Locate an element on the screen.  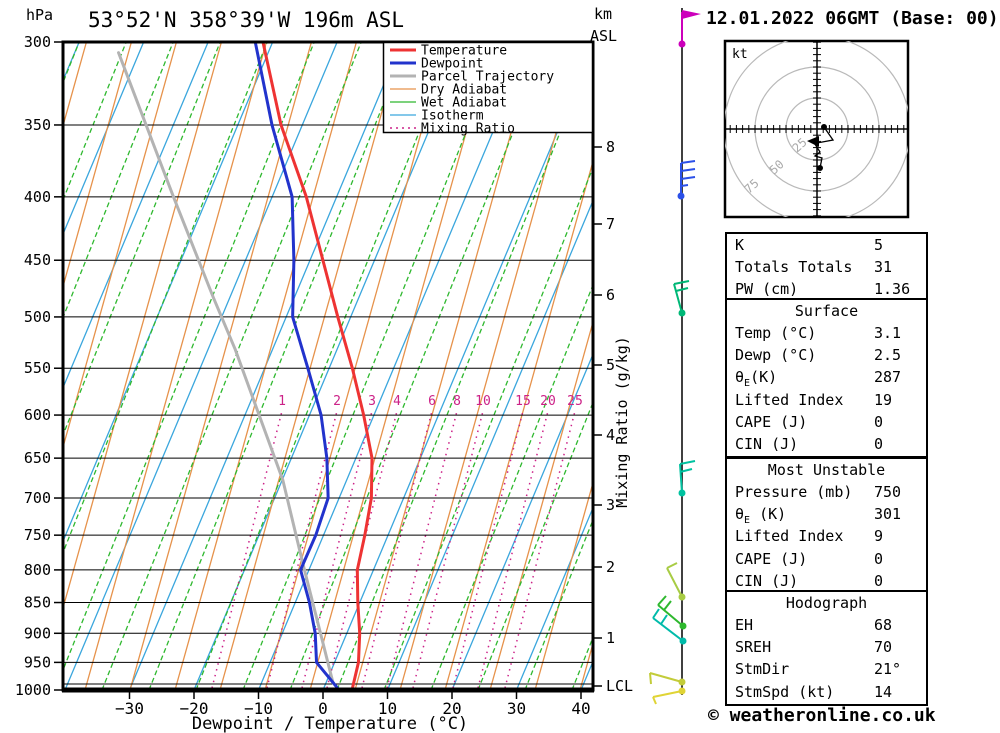
mixing-ratio-value: 6 is located at coordinates (432, 401).